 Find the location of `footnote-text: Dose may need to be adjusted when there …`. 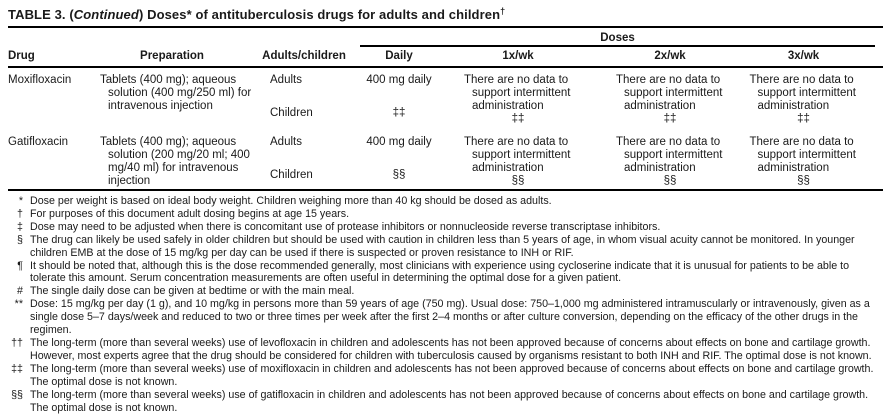

footnote-text: Dose may need to be adjusted when there … is located at coordinates (345, 226).